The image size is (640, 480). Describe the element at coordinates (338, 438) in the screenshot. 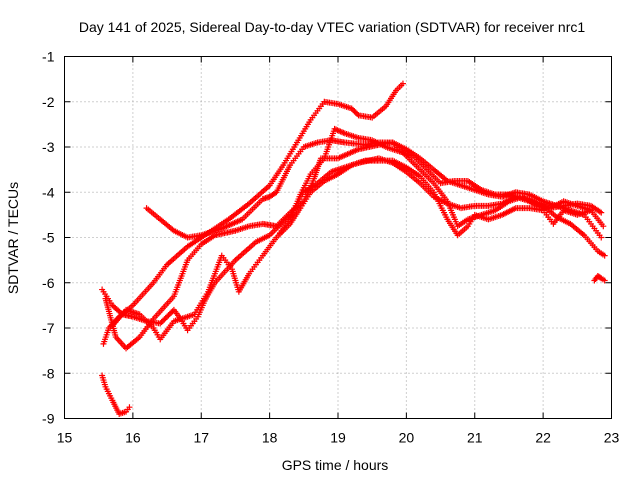

I see `x-tick-label: 19` at that location.